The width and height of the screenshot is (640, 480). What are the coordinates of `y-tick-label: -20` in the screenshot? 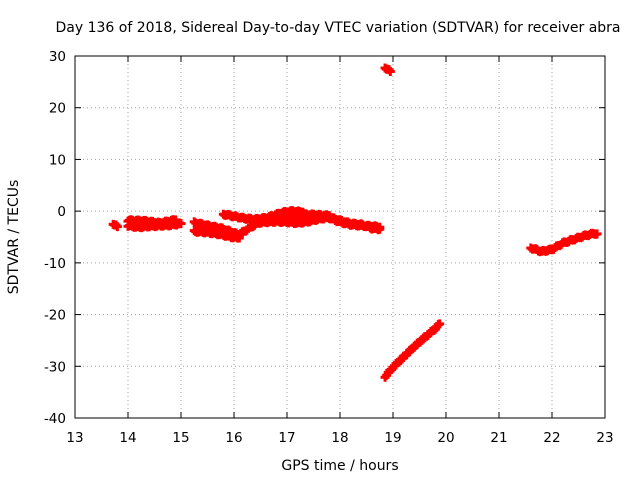 It's located at (55, 316).